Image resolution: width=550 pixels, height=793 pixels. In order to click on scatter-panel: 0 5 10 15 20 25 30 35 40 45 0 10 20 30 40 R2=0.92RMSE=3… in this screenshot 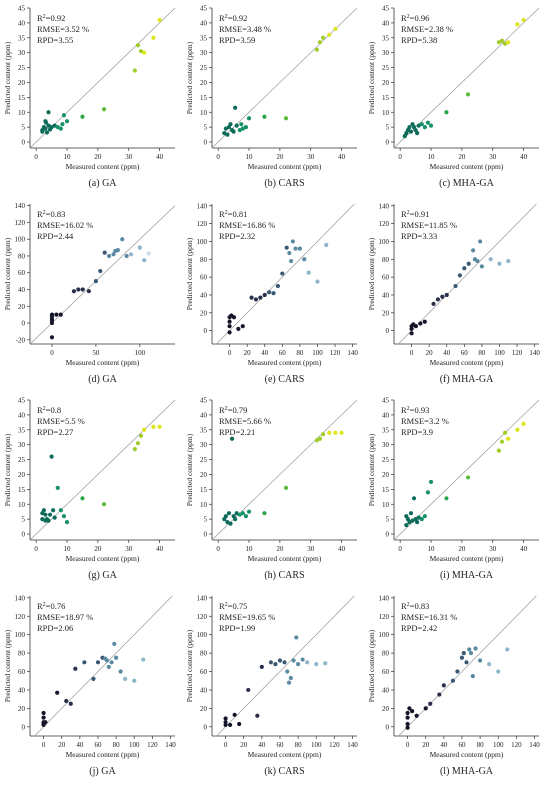, I will do `click(89, 97)`.